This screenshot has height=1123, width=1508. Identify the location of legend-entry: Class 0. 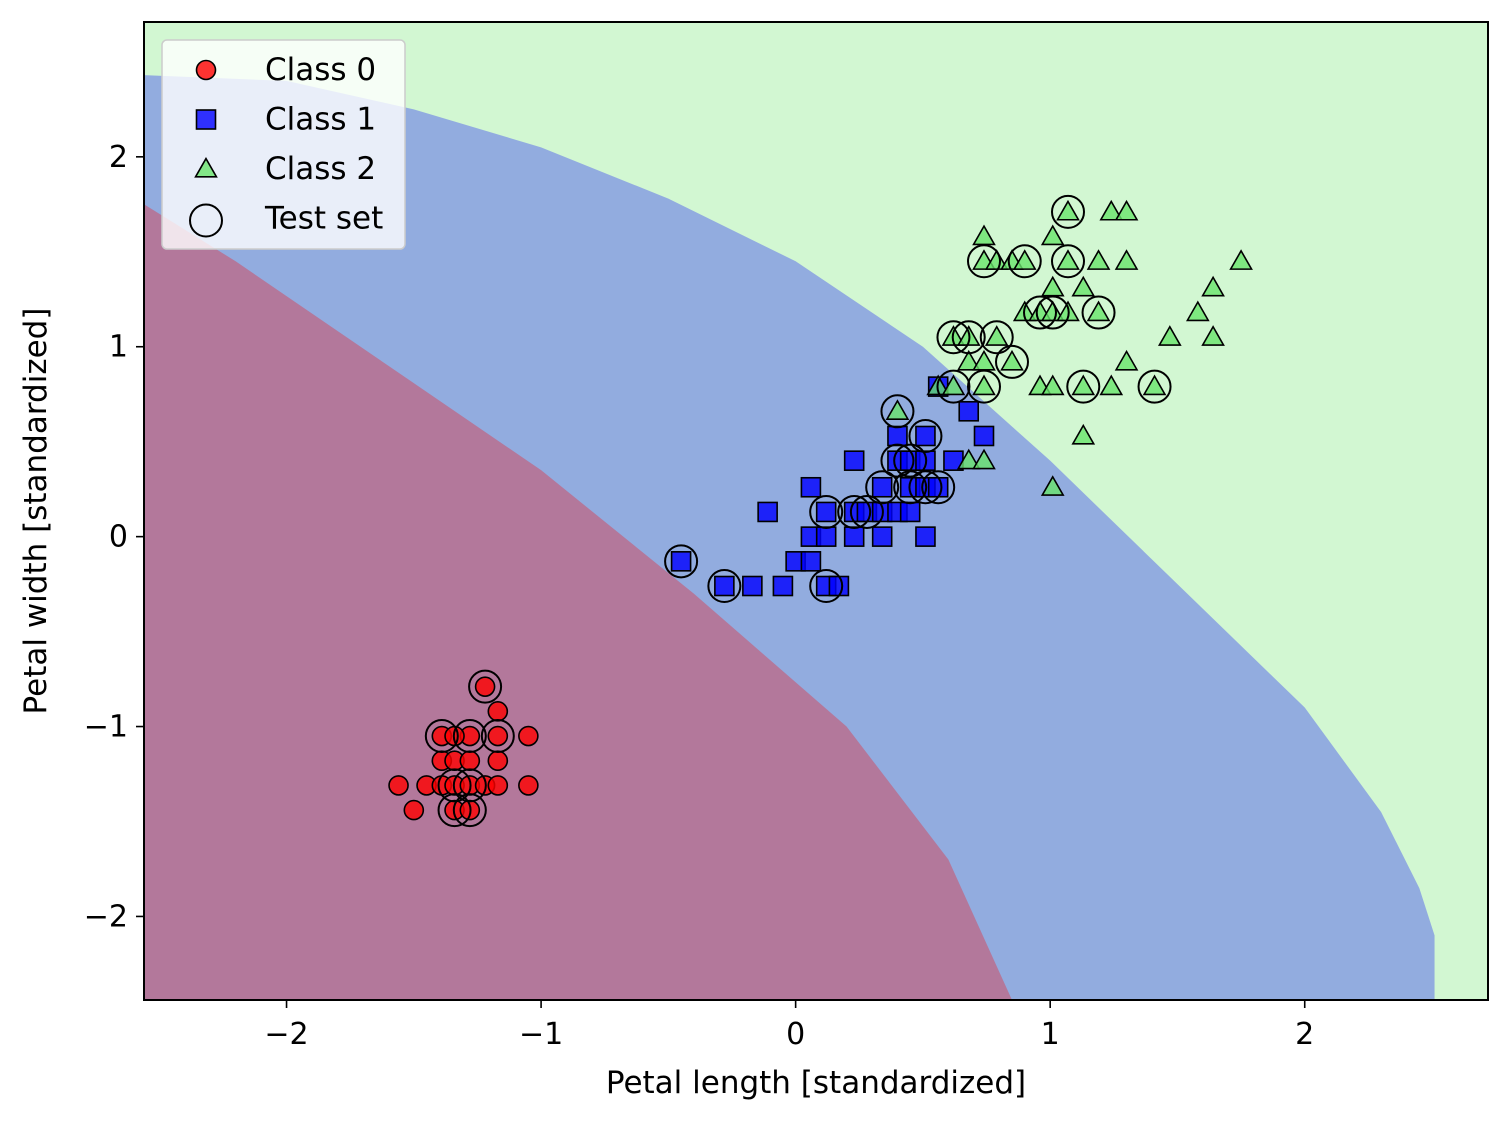
(285, 70).